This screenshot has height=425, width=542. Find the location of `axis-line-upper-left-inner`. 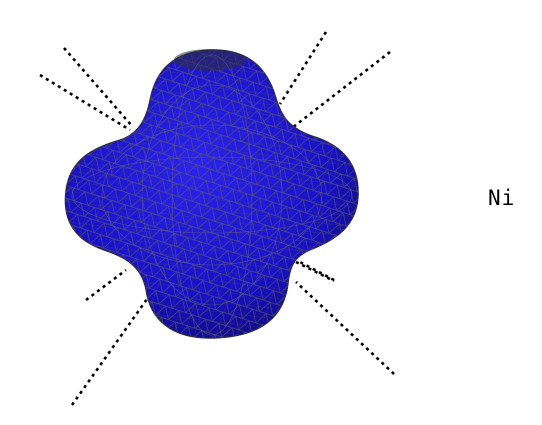

axis-line-upper-left-inner is located at coordinates (98, 87).